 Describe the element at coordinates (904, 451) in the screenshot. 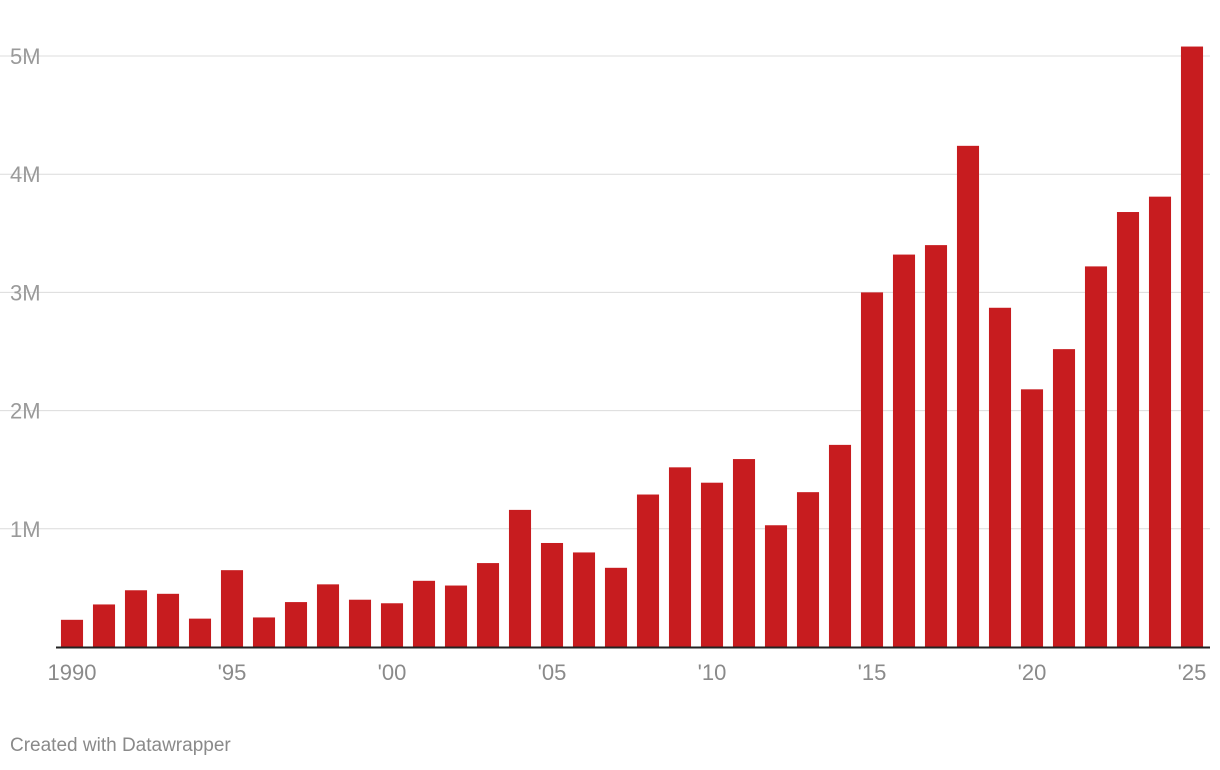

I see `bar-2016` at that location.